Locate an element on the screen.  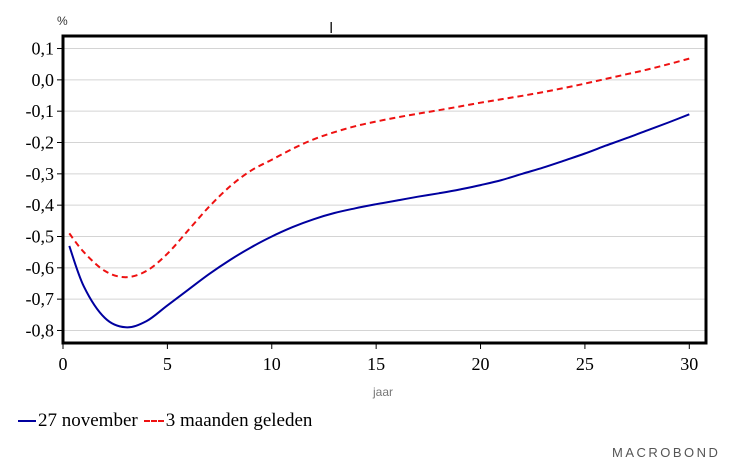
legend-dashed-line-icon is located at coordinates (153, 421).